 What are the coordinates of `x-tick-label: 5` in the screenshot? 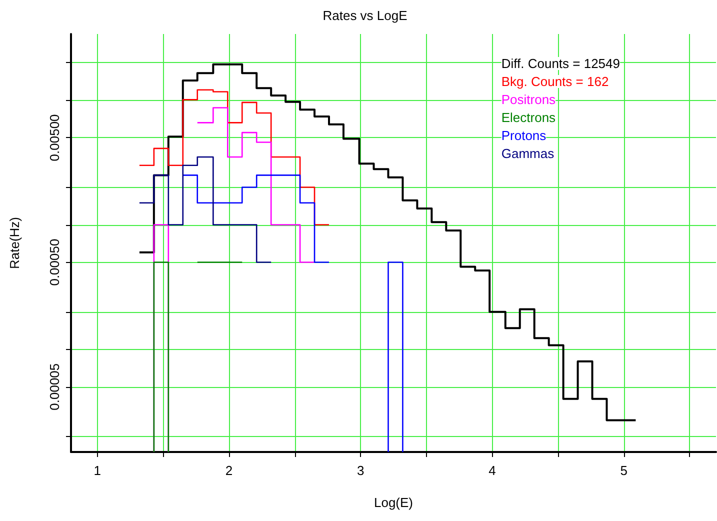 It's located at (624, 470).